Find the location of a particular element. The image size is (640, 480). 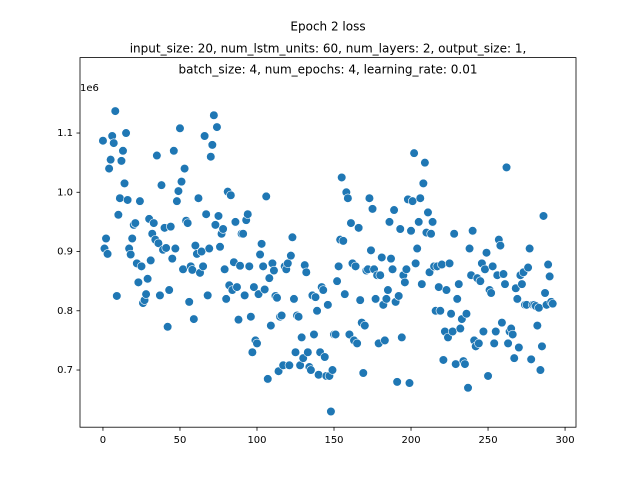

x-tick-label: 250 is located at coordinates (487, 440).